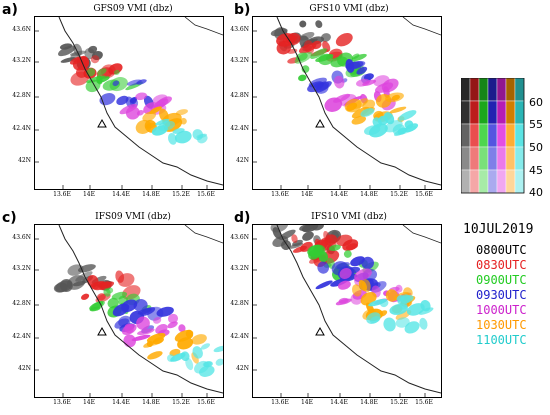 The image size is (550, 415). I want to click on panel-letter: b), so click(242, 10).